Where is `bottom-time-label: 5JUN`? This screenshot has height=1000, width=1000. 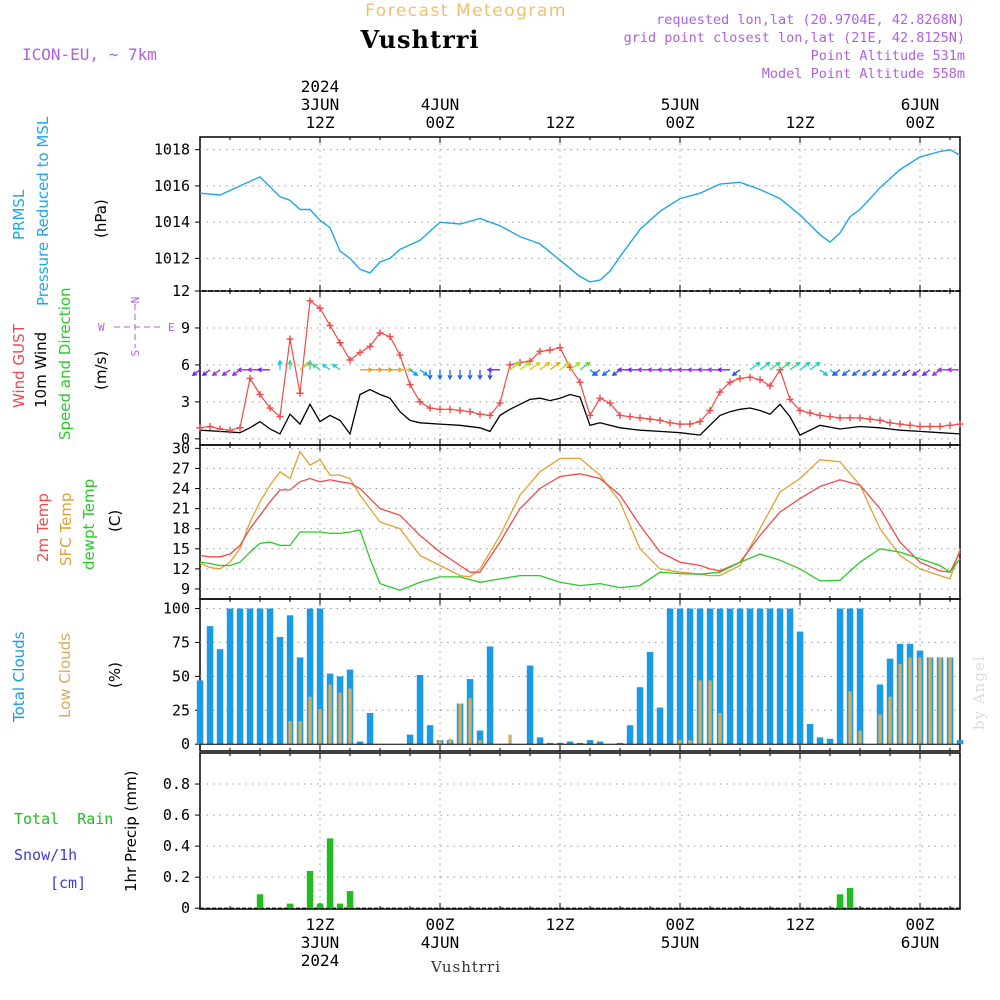
bottom-time-label: 5JUN is located at coordinates (680, 942).